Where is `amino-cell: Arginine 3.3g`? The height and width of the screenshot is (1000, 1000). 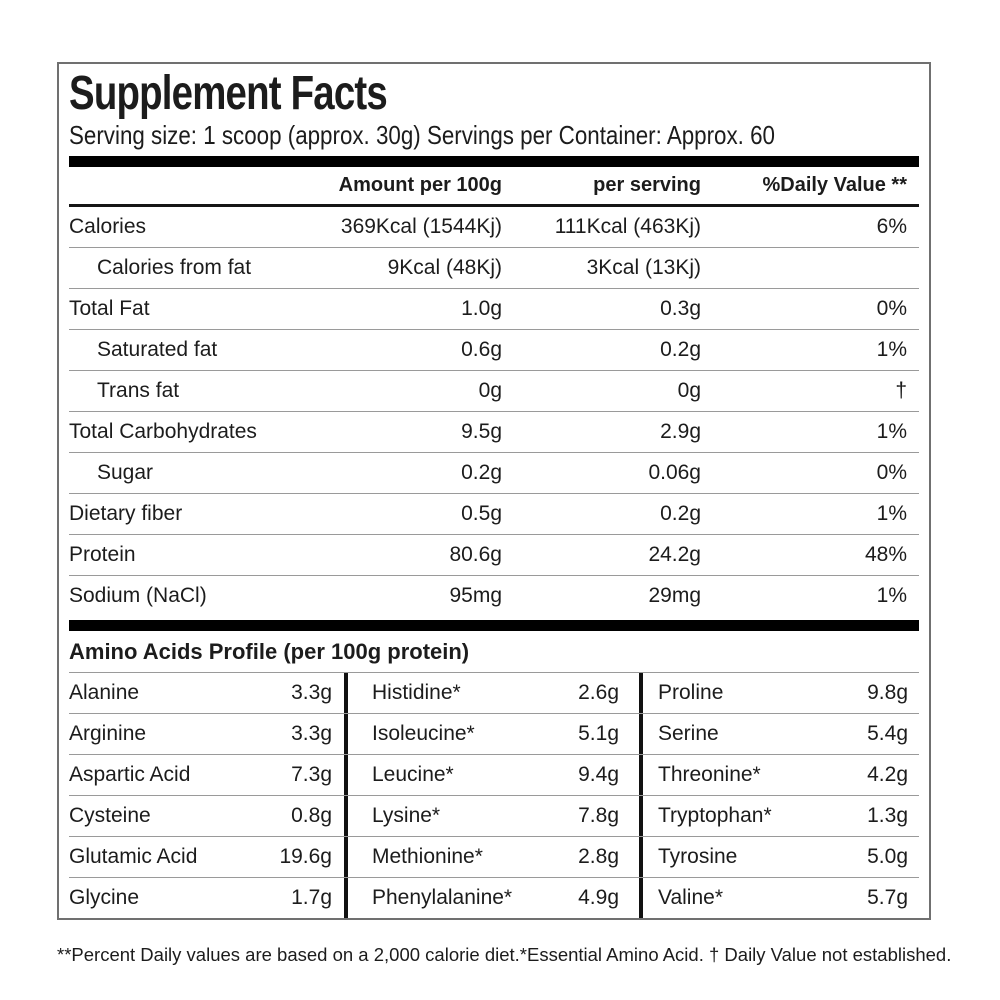 amino-cell: Arginine 3.3g is located at coordinates (206, 734).